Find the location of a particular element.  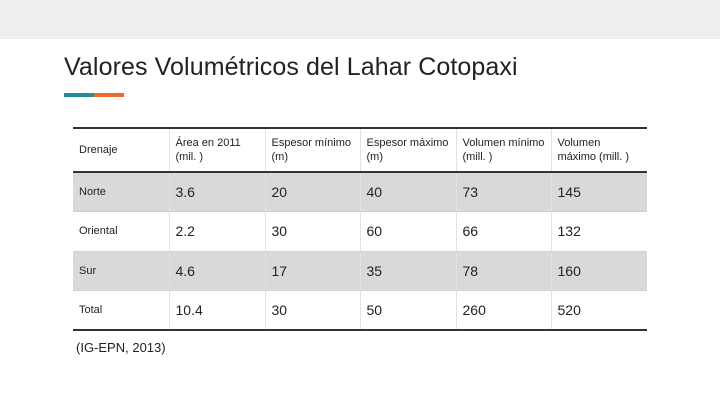

header-area: Área en 2011 (mil. ) is located at coordinates (216, 150).